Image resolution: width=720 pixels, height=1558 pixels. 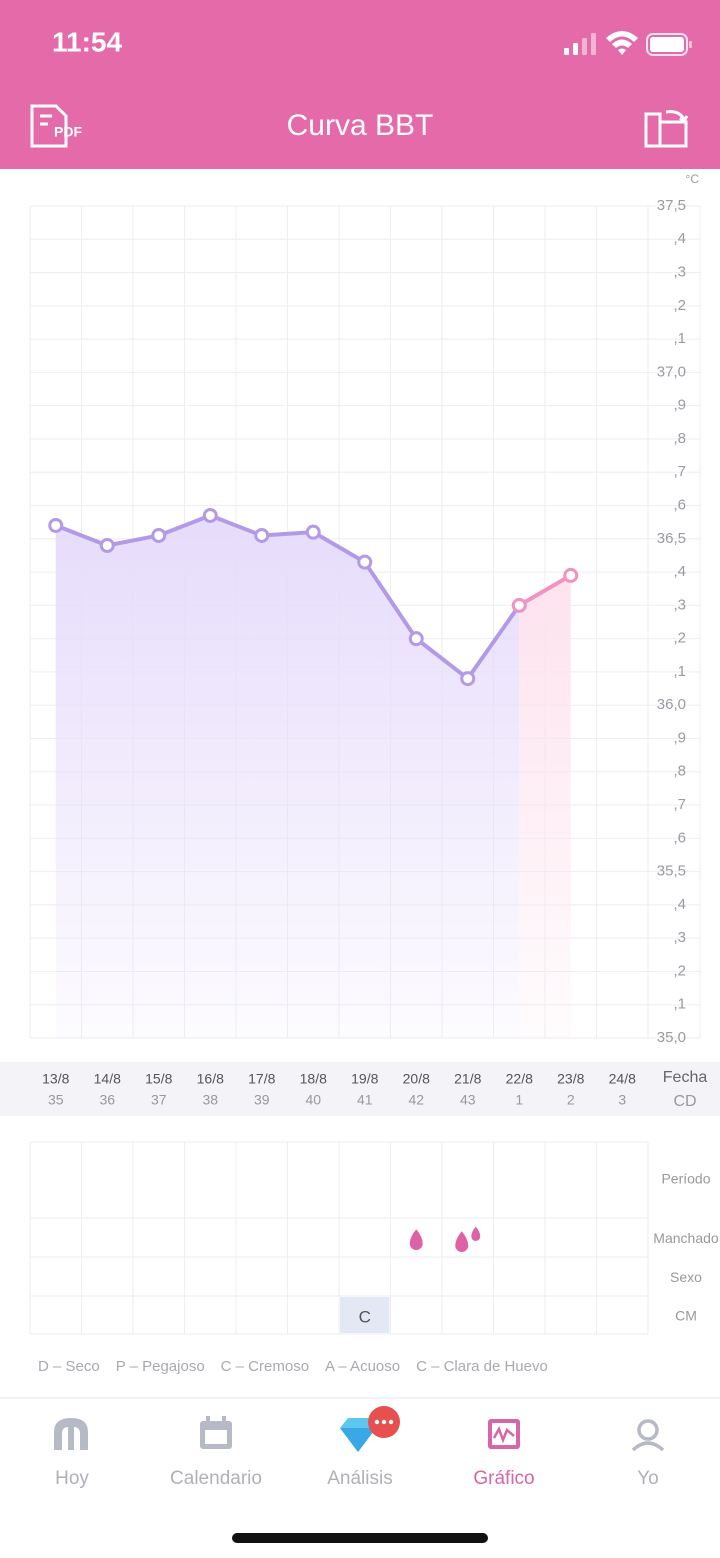 I want to click on x-tick-label: 20/8, so click(x=416, y=1079).